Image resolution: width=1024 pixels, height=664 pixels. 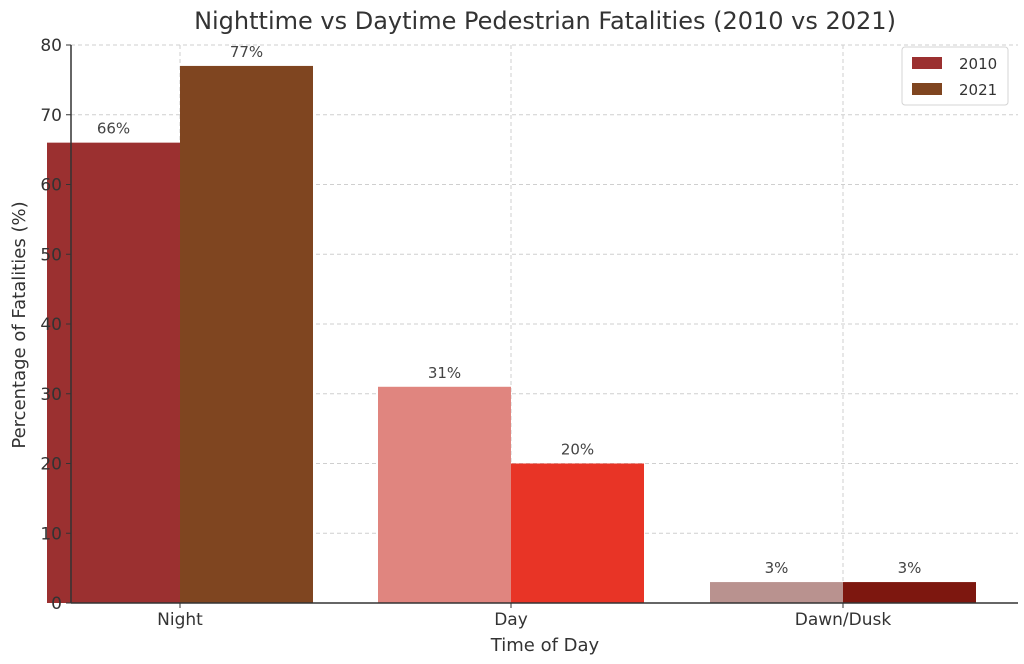 I want to click on data-label: 31%, so click(x=444, y=373).